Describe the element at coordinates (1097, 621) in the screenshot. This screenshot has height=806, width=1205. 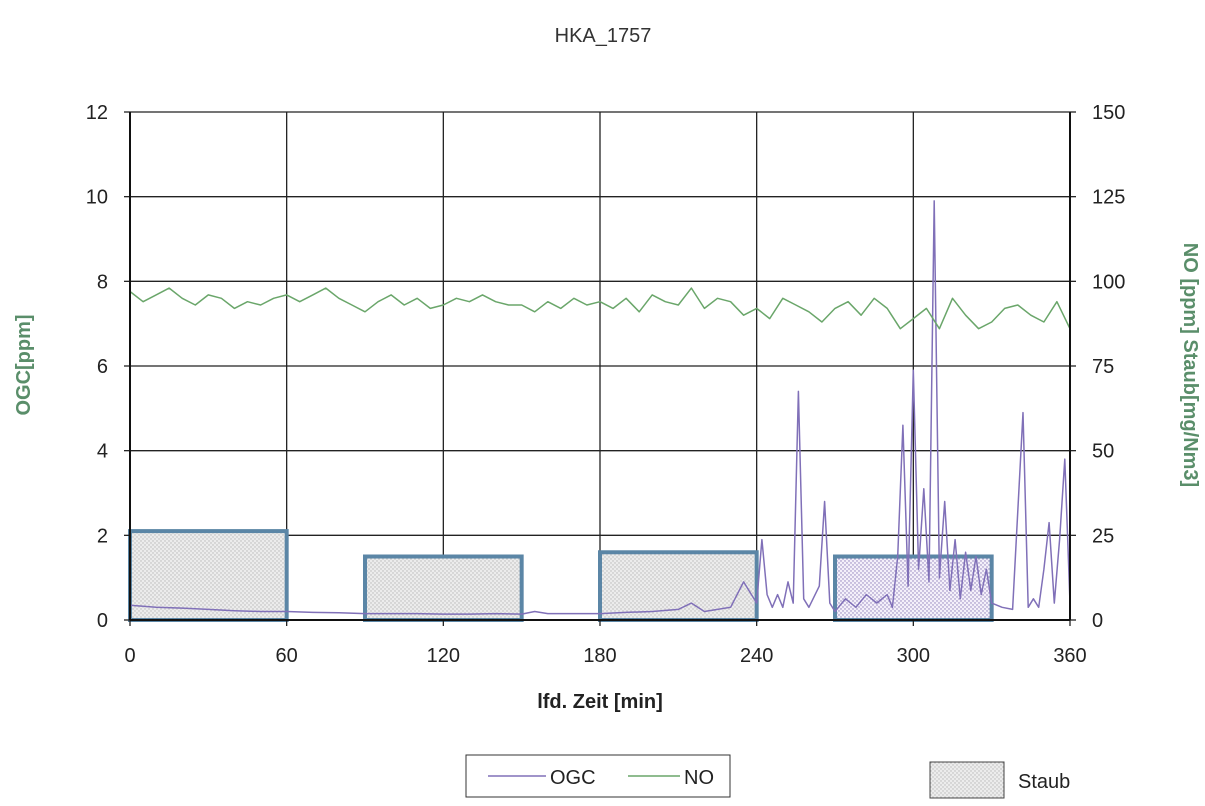
I see `y-right-tick-label: 0` at that location.